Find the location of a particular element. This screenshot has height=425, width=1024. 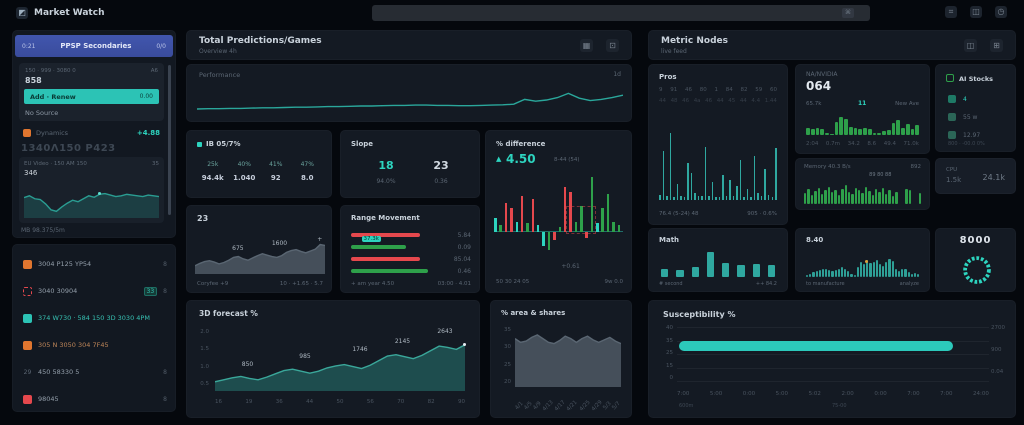

math-footer-left: # second is located at coordinates (671, 284).